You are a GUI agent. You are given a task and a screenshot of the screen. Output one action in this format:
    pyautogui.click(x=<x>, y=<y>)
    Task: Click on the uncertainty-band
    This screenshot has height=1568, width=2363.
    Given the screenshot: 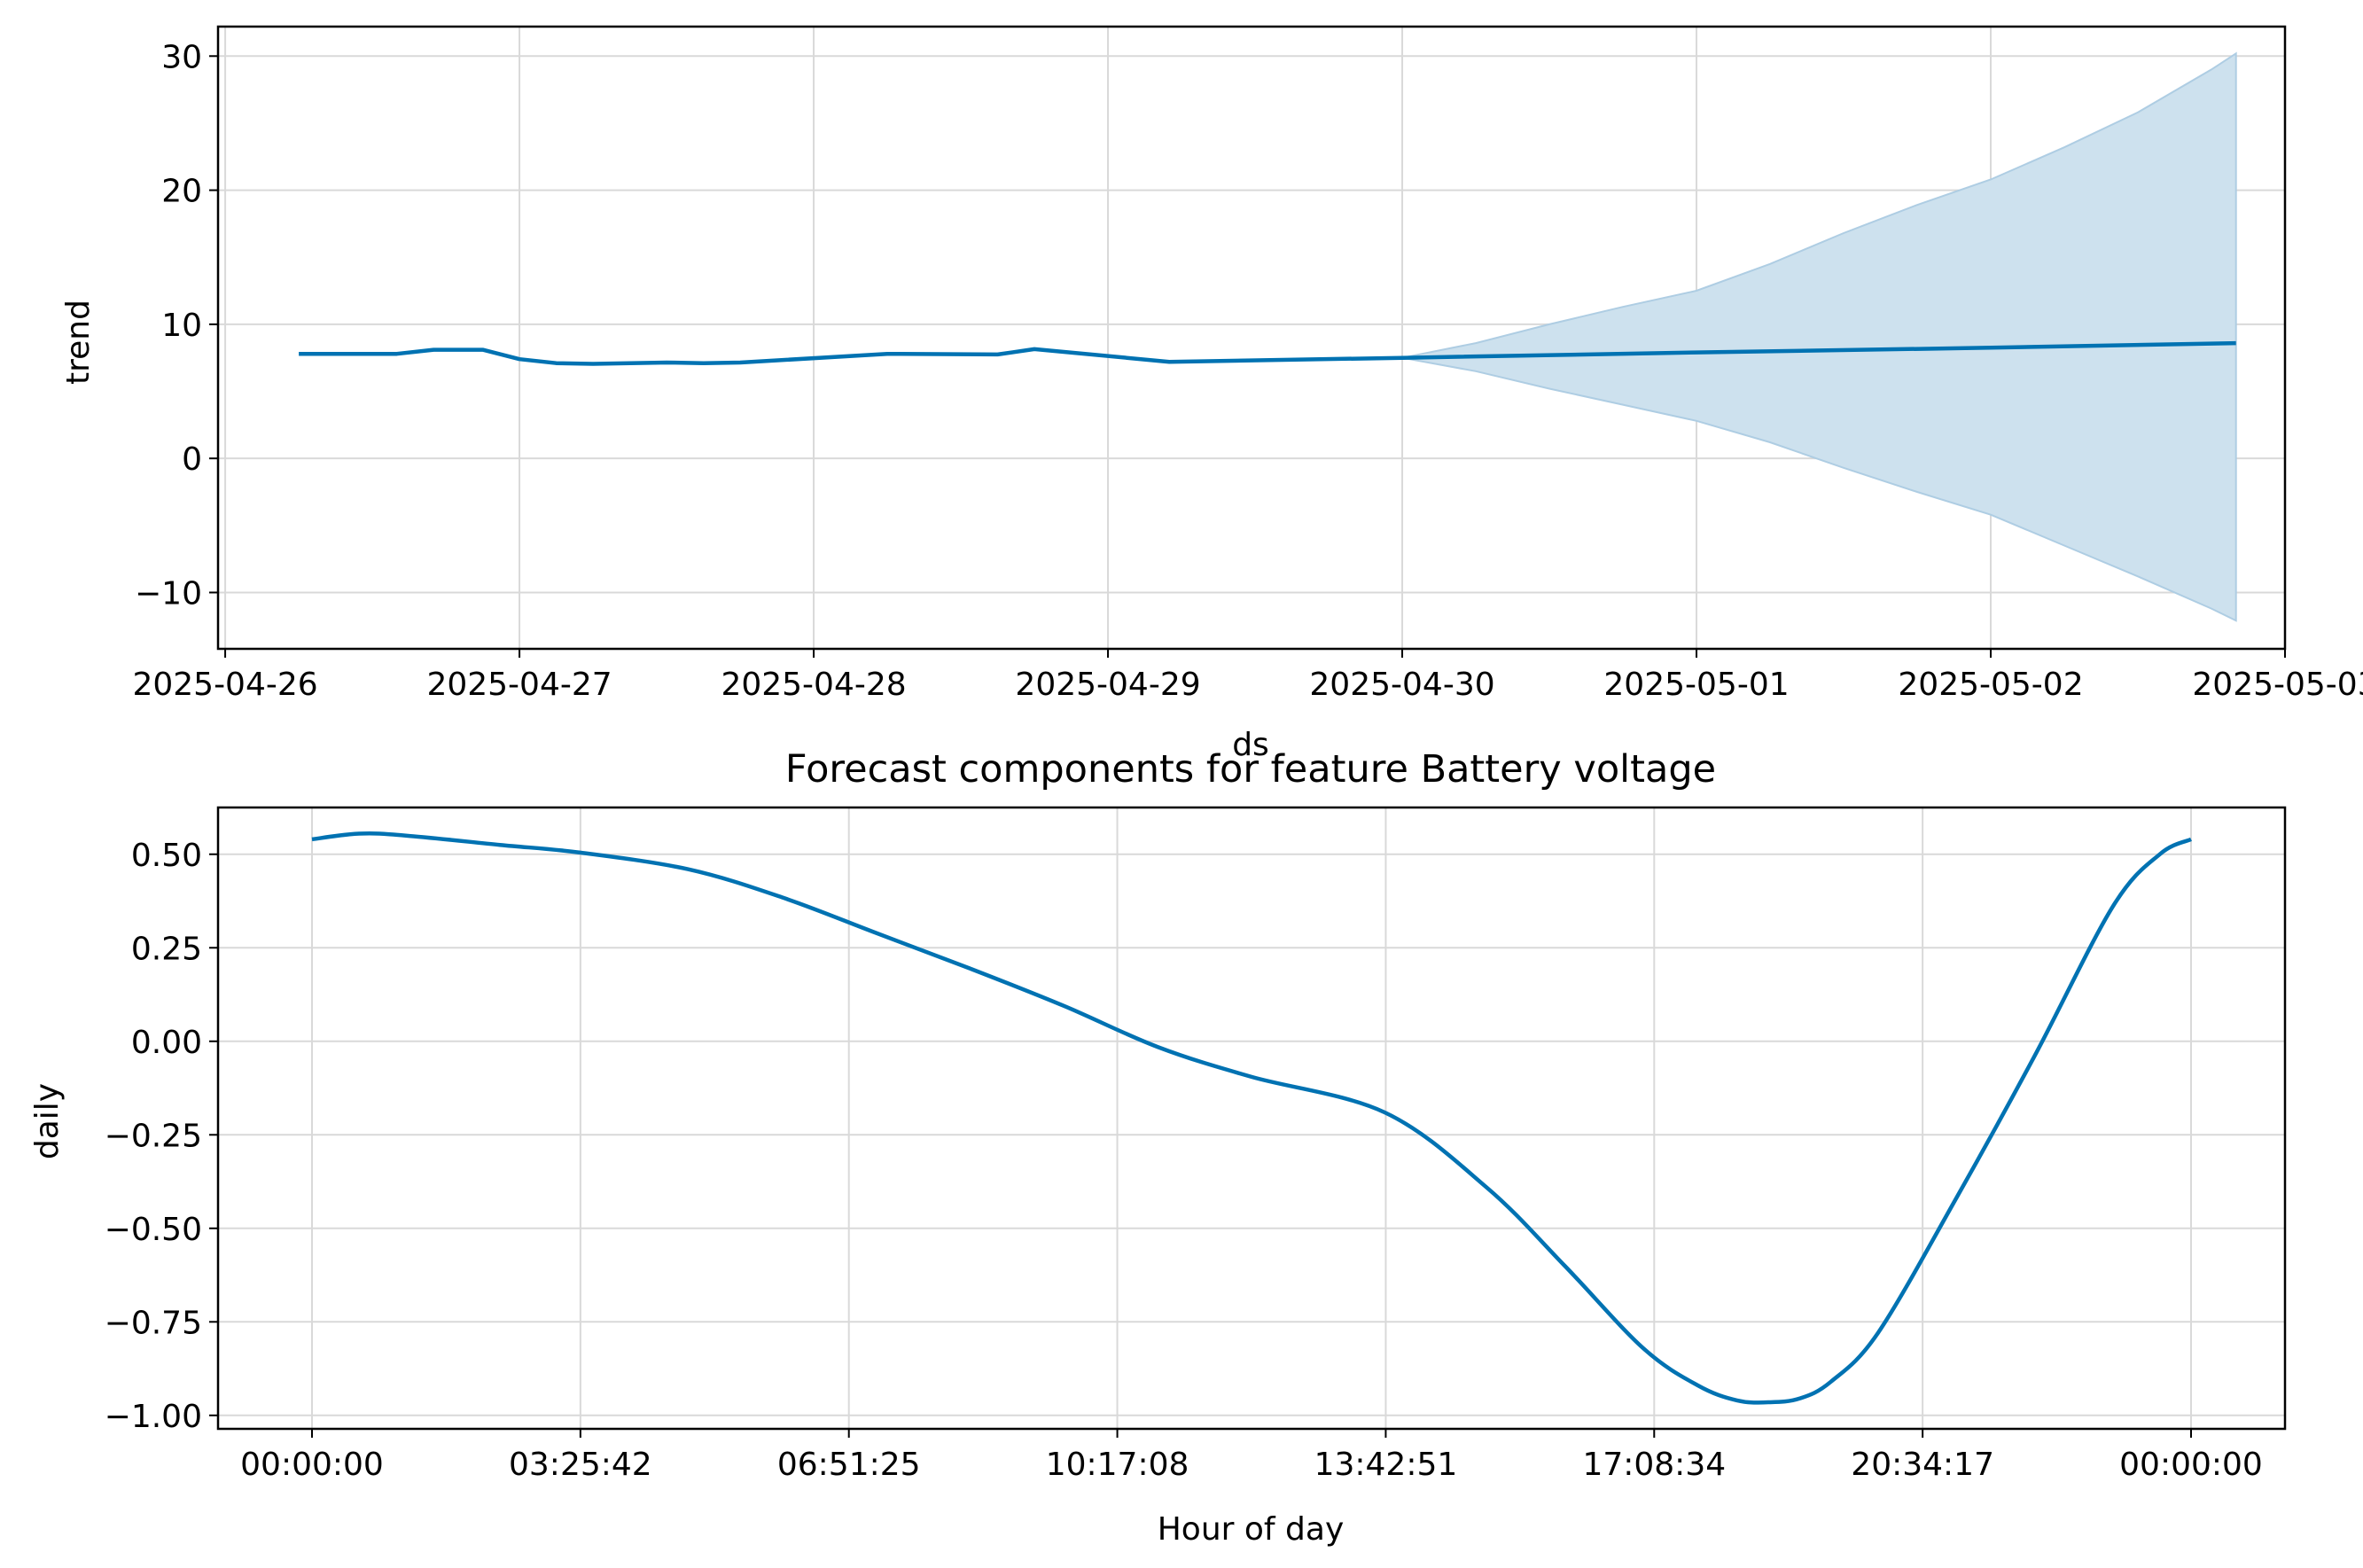 What is the action you would take?
    pyautogui.click(x=1819, y=336)
    